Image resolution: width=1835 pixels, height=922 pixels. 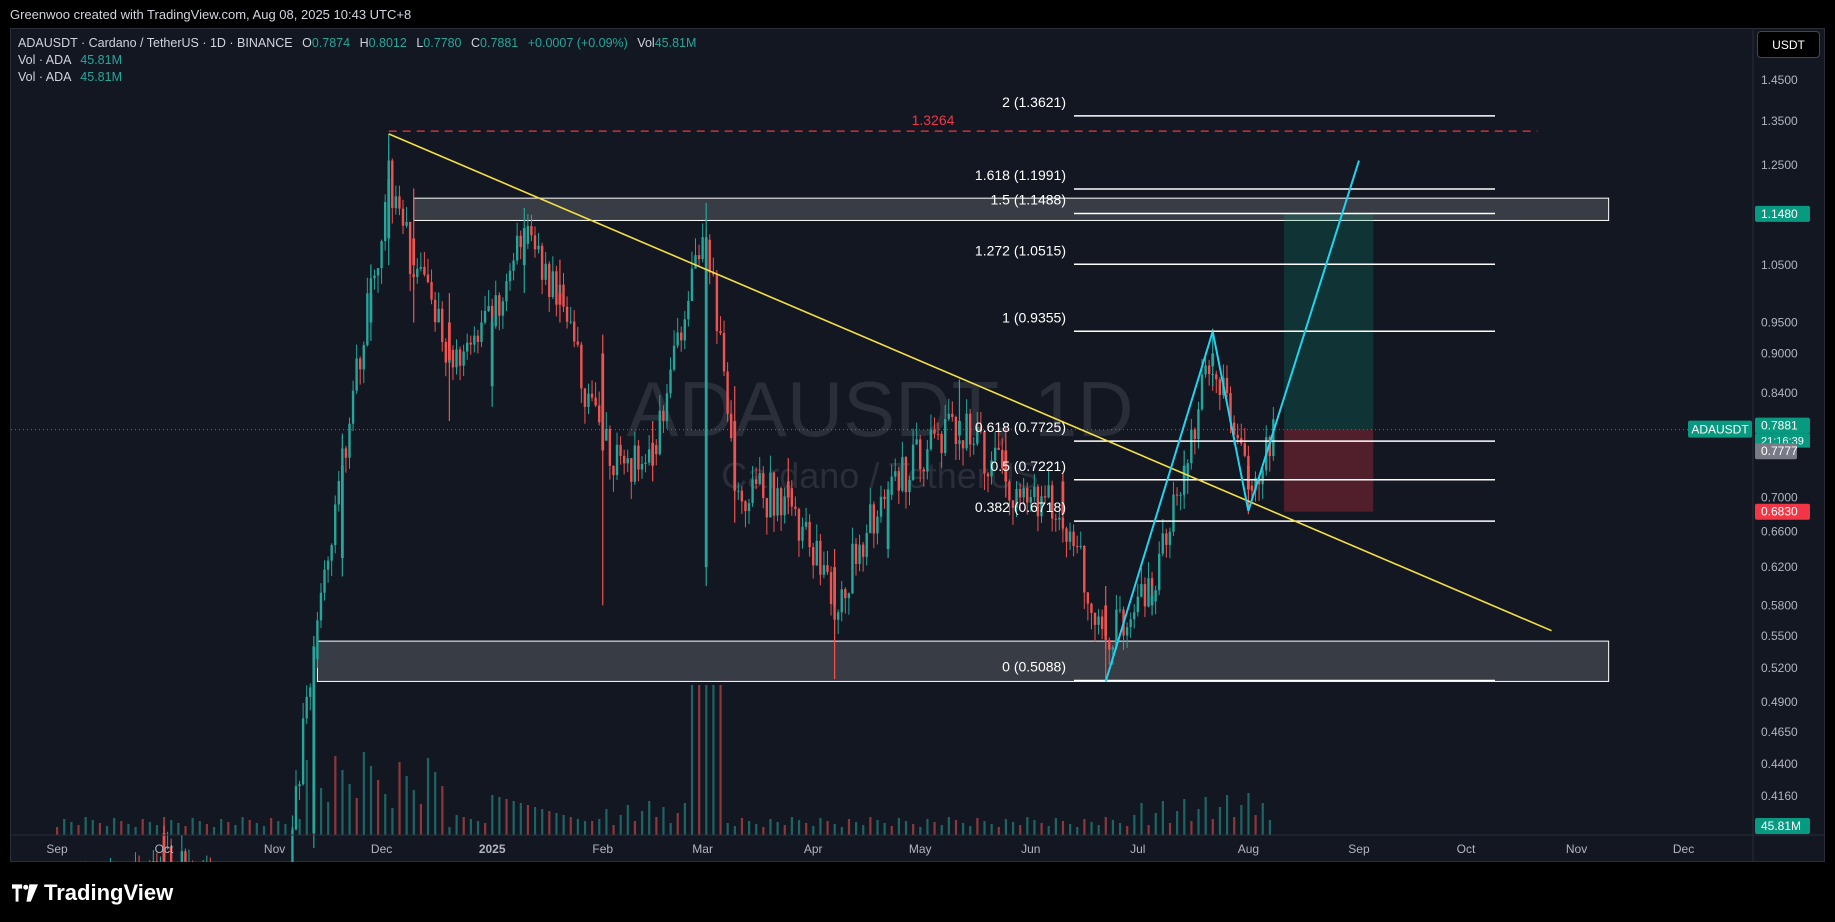 I want to click on fib-level-label: 0.618 (0.7725), so click(x=1020, y=427).